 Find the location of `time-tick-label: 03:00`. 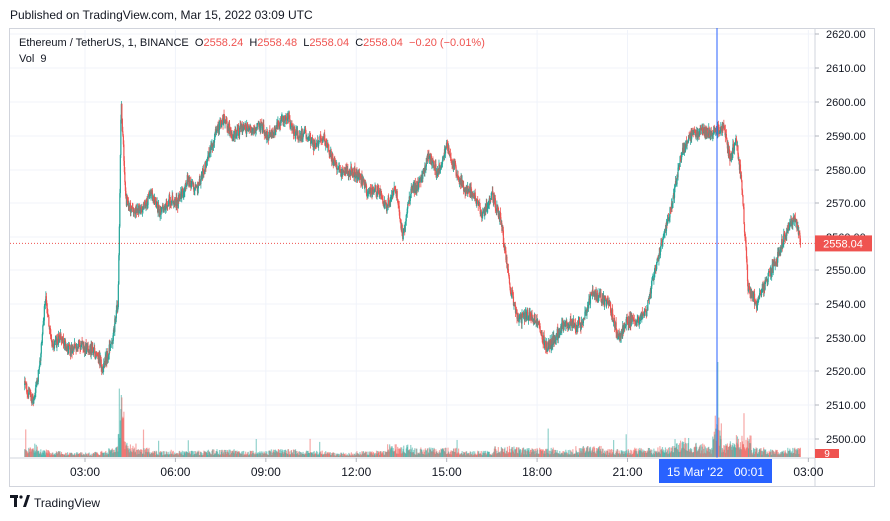

time-tick-label: 03:00 is located at coordinates (85, 472).